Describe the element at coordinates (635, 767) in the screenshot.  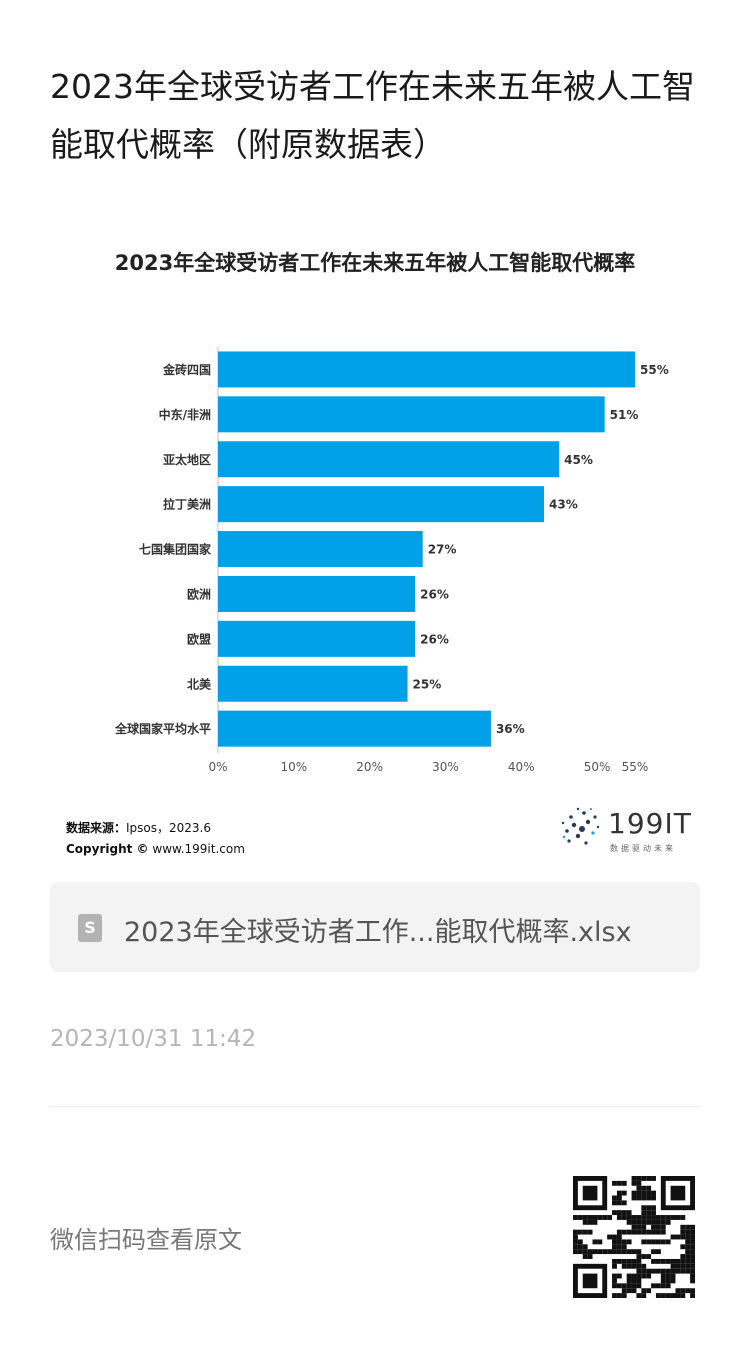
I see `x-tick-label: 55%` at that location.